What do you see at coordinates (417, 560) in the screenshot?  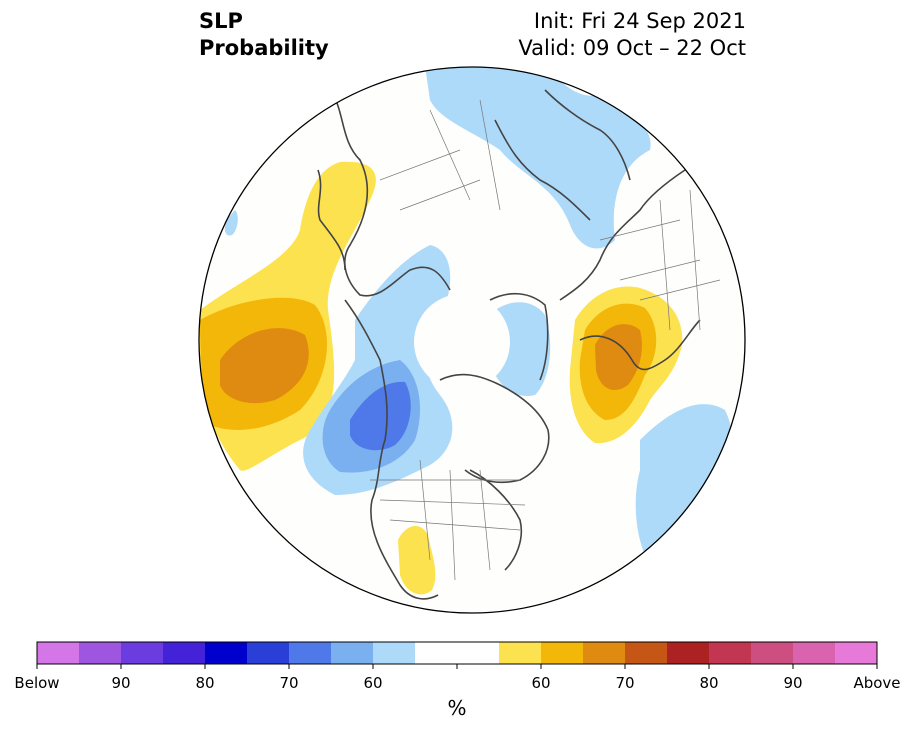 I see `above-region-mexico` at bounding box center [417, 560].